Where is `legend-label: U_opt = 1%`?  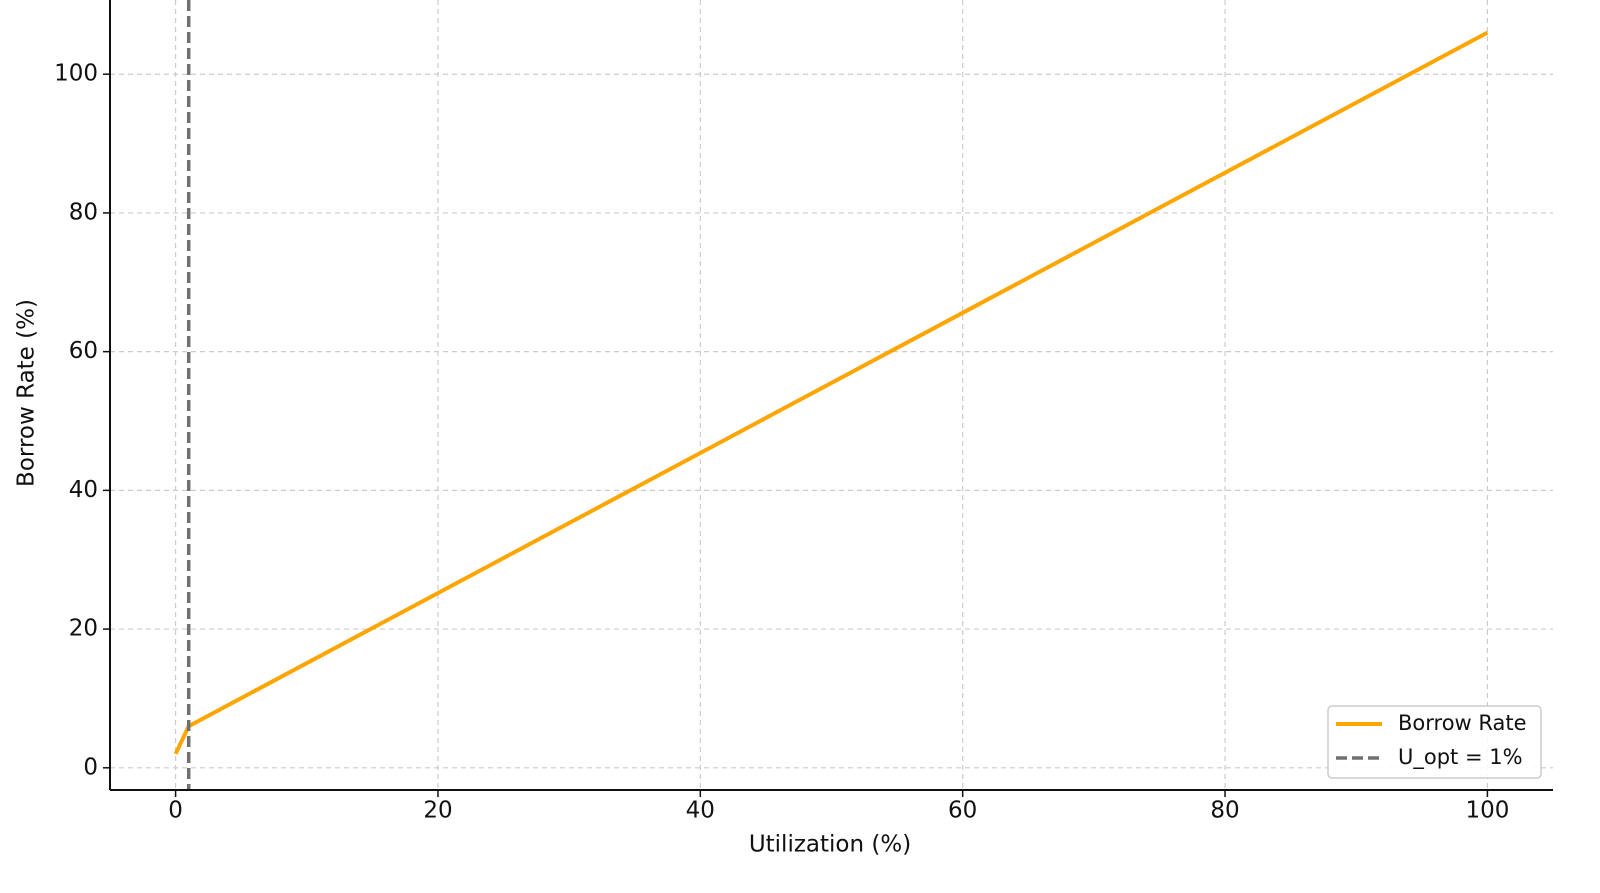
legend-label: U_opt = 1% is located at coordinates (1460, 757).